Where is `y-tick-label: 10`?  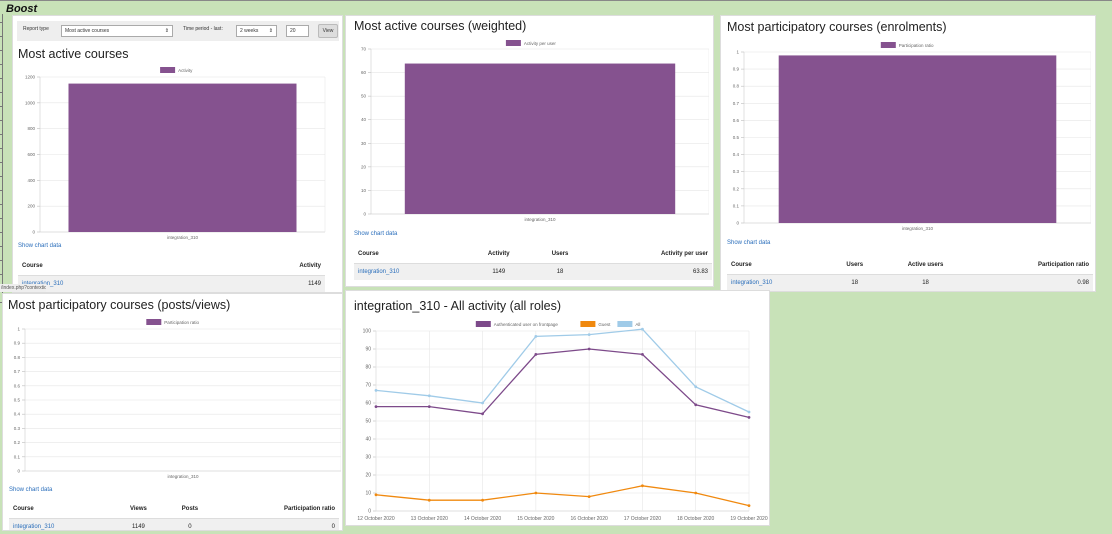
y-tick-label: 10 is located at coordinates (368, 494).